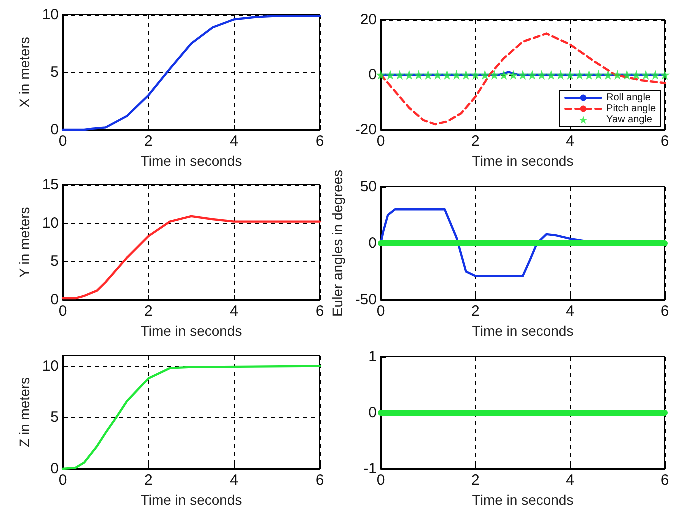 Image resolution: width=688 pixels, height=509 pixels. I want to click on legend-label: Yaw angle, so click(629, 120).